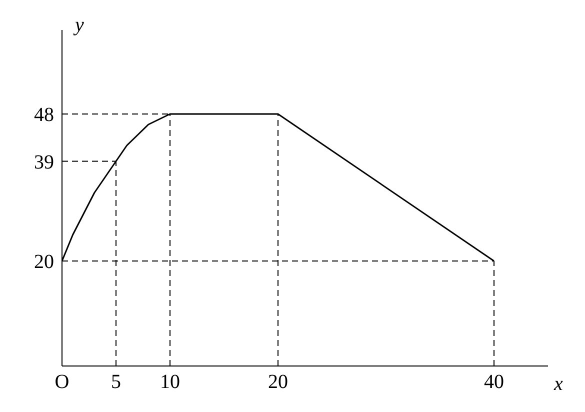  What do you see at coordinates (44, 162) in the screenshot?
I see `y-tick-label: 39` at bounding box center [44, 162].